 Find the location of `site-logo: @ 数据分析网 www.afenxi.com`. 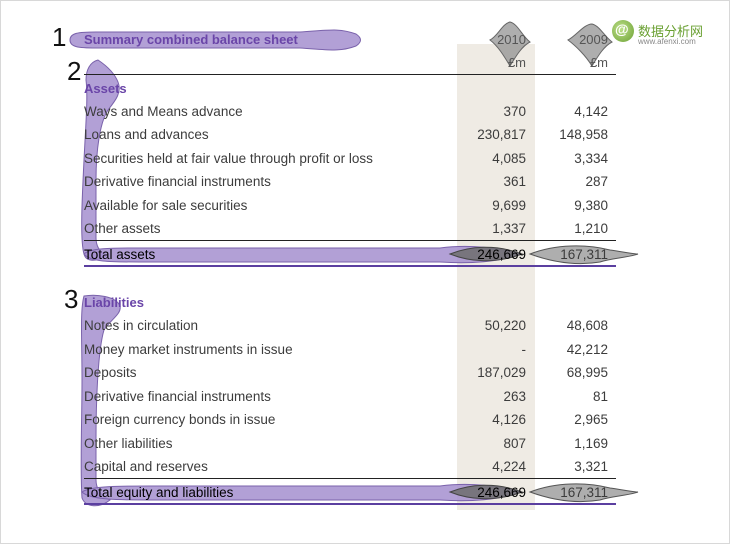

site-logo: @ 数据分析网 www.afenxi.com is located at coordinates (667, 34).